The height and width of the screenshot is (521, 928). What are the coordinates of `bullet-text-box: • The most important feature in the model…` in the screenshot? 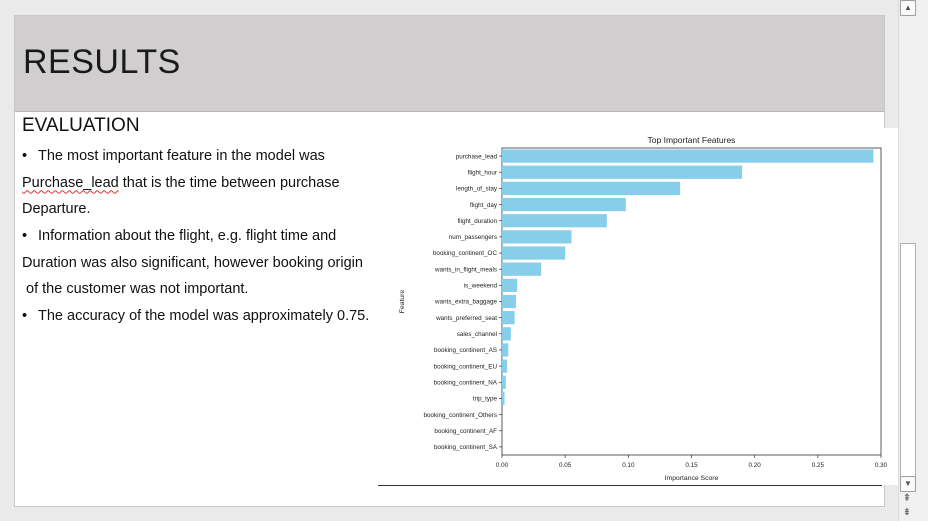 It's located at (209, 236).